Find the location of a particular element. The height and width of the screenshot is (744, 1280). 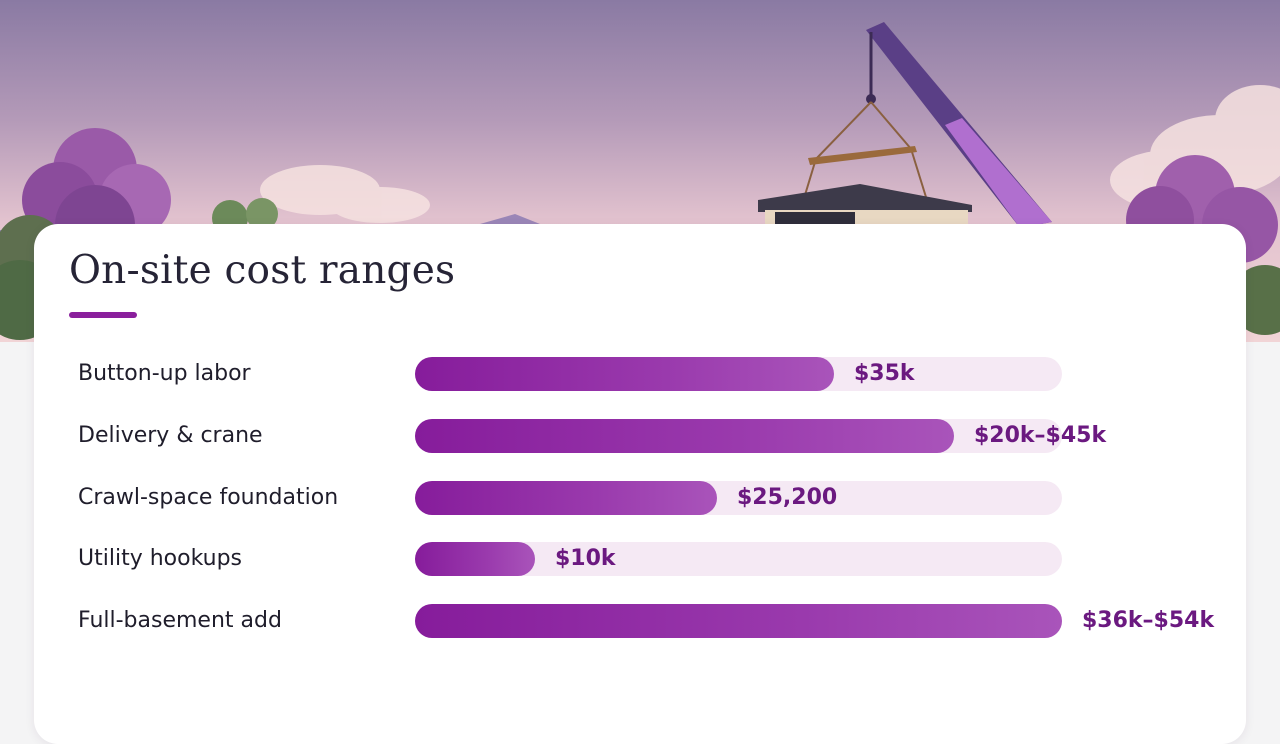

bar-row-button-up-labor: Button-up labor $35k is located at coordinates (668, 375).